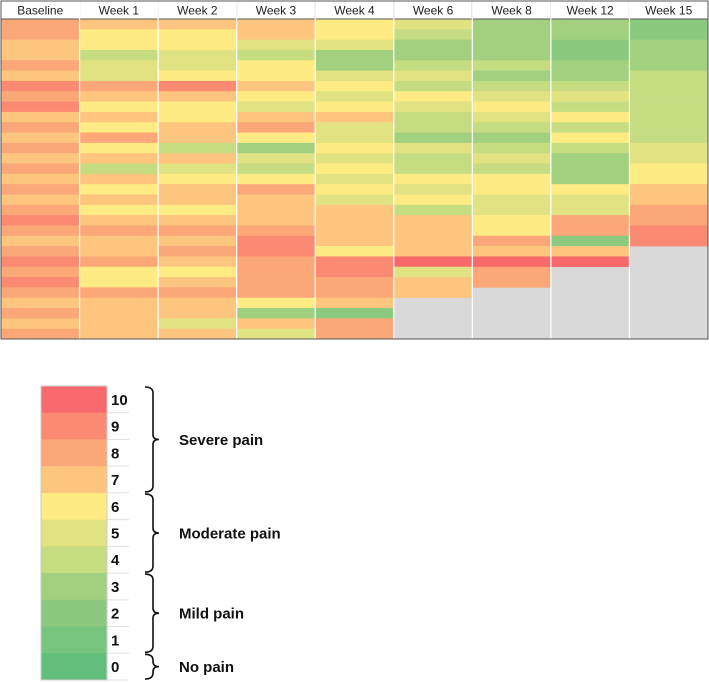  What do you see at coordinates (115, 587) in the screenshot?
I see `legend-value-label: 3` at bounding box center [115, 587].